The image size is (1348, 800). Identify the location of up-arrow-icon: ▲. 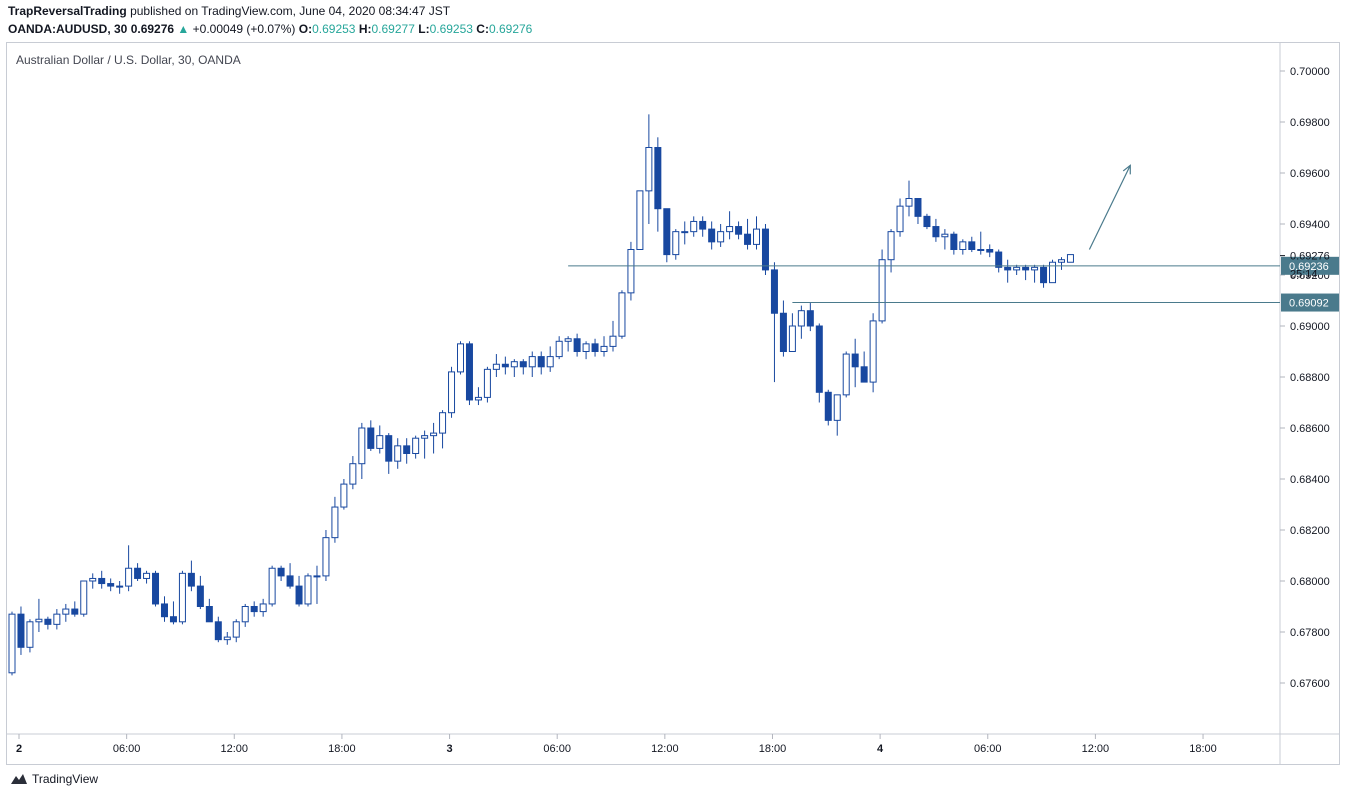
(183, 29).